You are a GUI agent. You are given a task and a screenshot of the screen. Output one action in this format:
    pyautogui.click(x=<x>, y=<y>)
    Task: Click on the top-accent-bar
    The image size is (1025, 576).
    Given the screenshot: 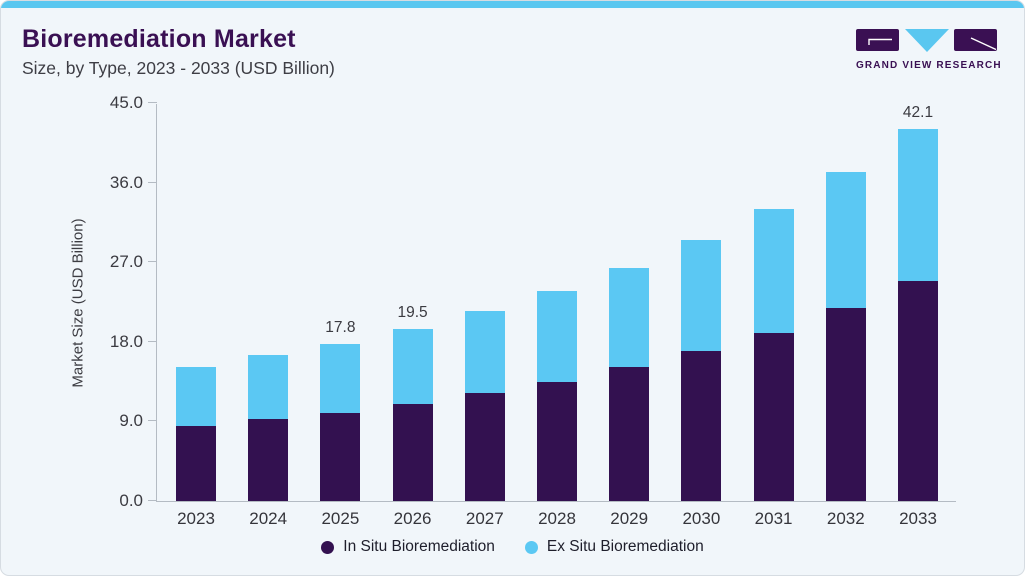 What is the action you would take?
    pyautogui.click(x=512, y=4)
    